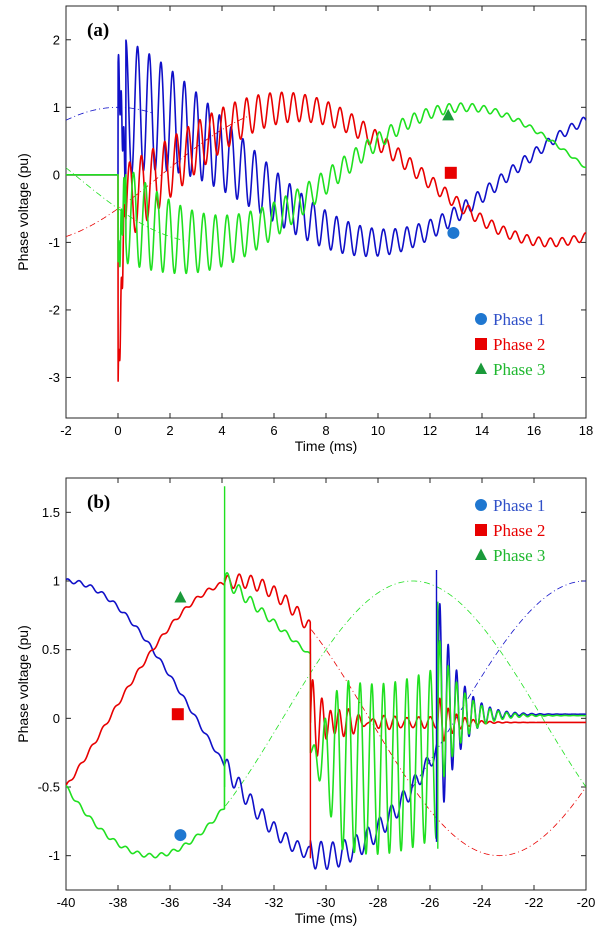 Image resolution: width=599 pixels, height=942 pixels. I want to click on x-tick-label: -38, so click(118, 902).